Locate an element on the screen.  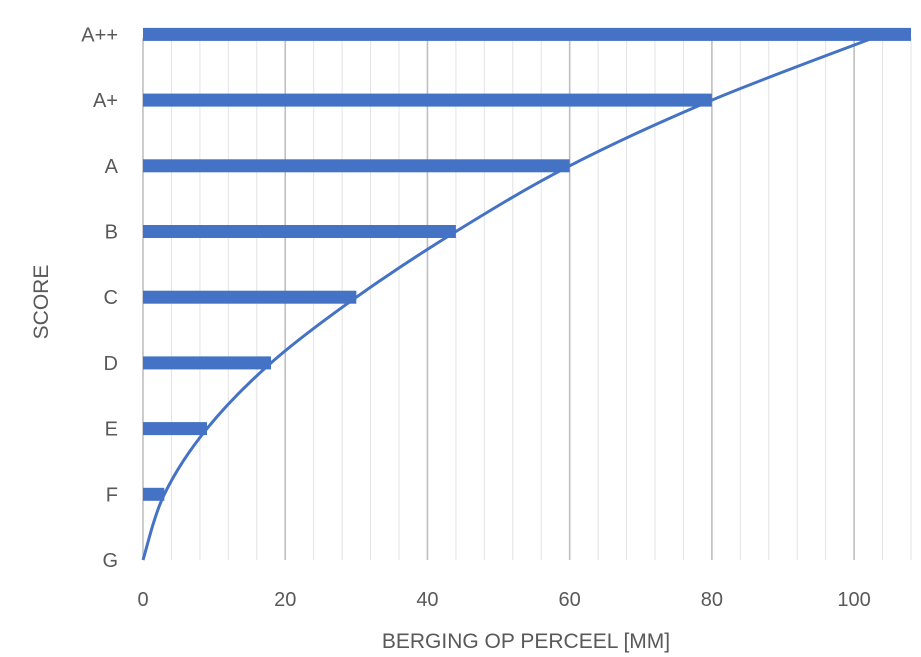
x-tick-label: 20 is located at coordinates (285, 600).